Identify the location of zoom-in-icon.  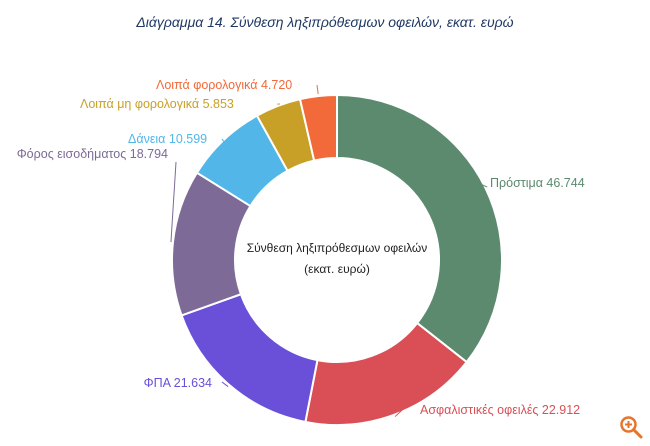
(631, 427).